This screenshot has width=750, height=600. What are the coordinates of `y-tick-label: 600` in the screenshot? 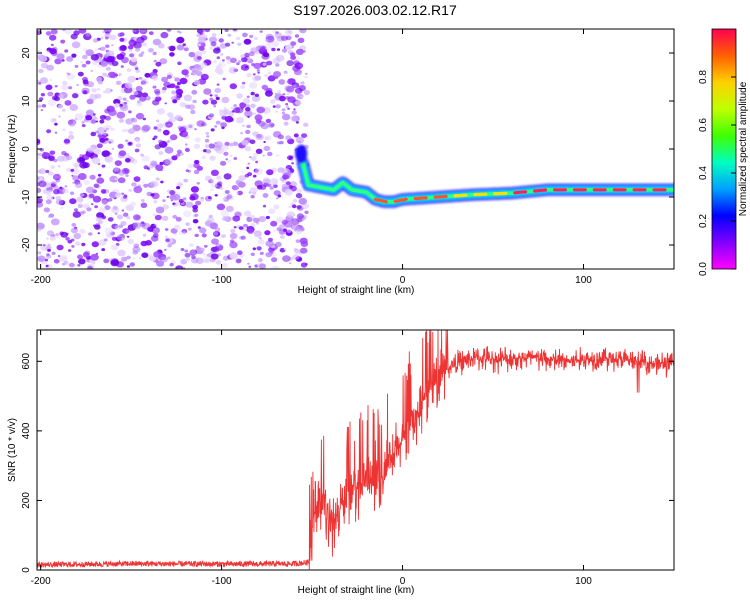 It's located at (26, 361).